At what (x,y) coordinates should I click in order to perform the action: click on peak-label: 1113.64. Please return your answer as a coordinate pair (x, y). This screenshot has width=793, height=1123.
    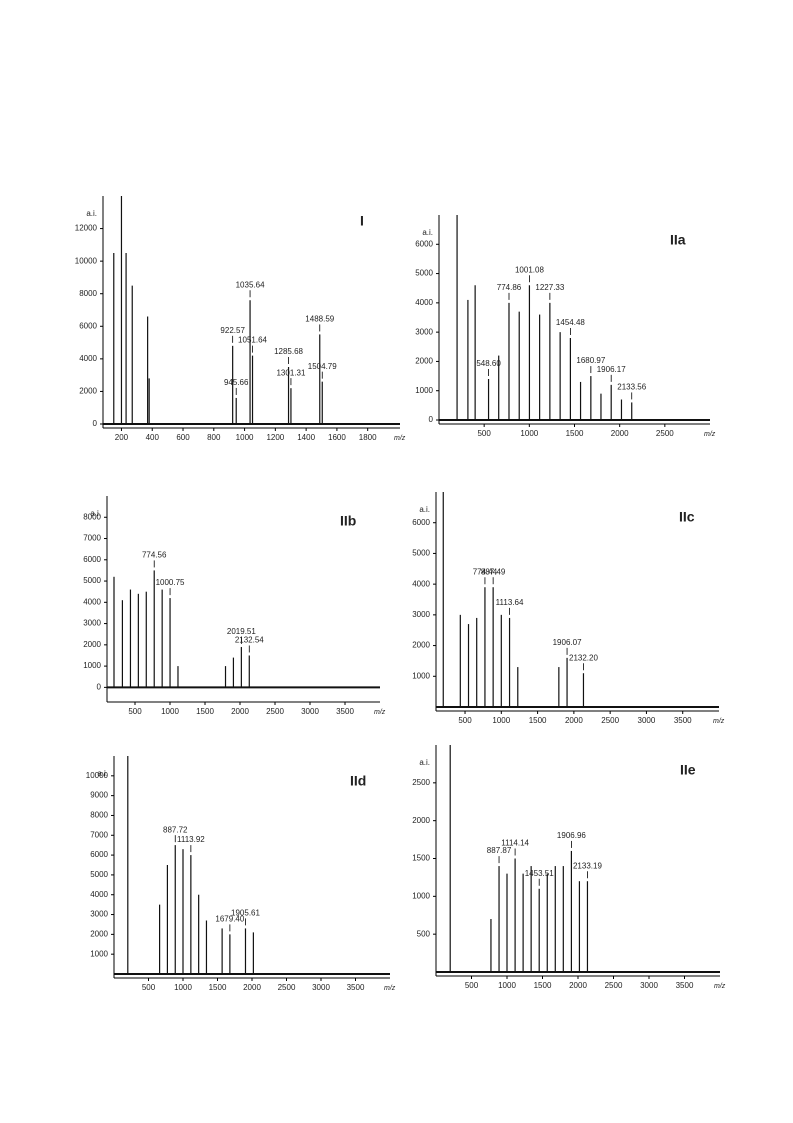
    Looking at the image, I should click on (510, 602).